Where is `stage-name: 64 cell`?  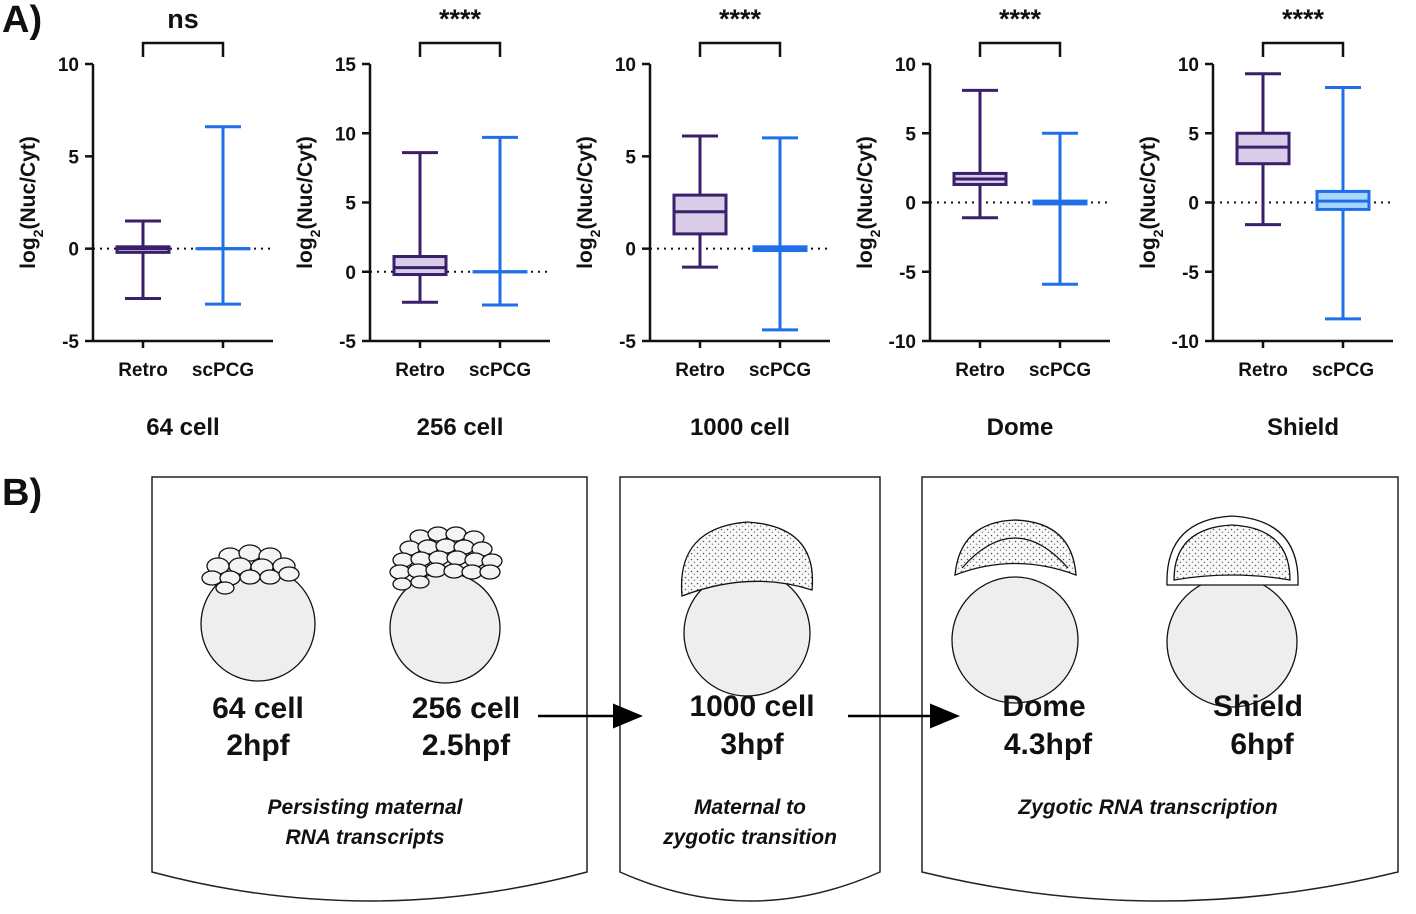
stage-name: 64 cell is located at coordinates (258, 708).